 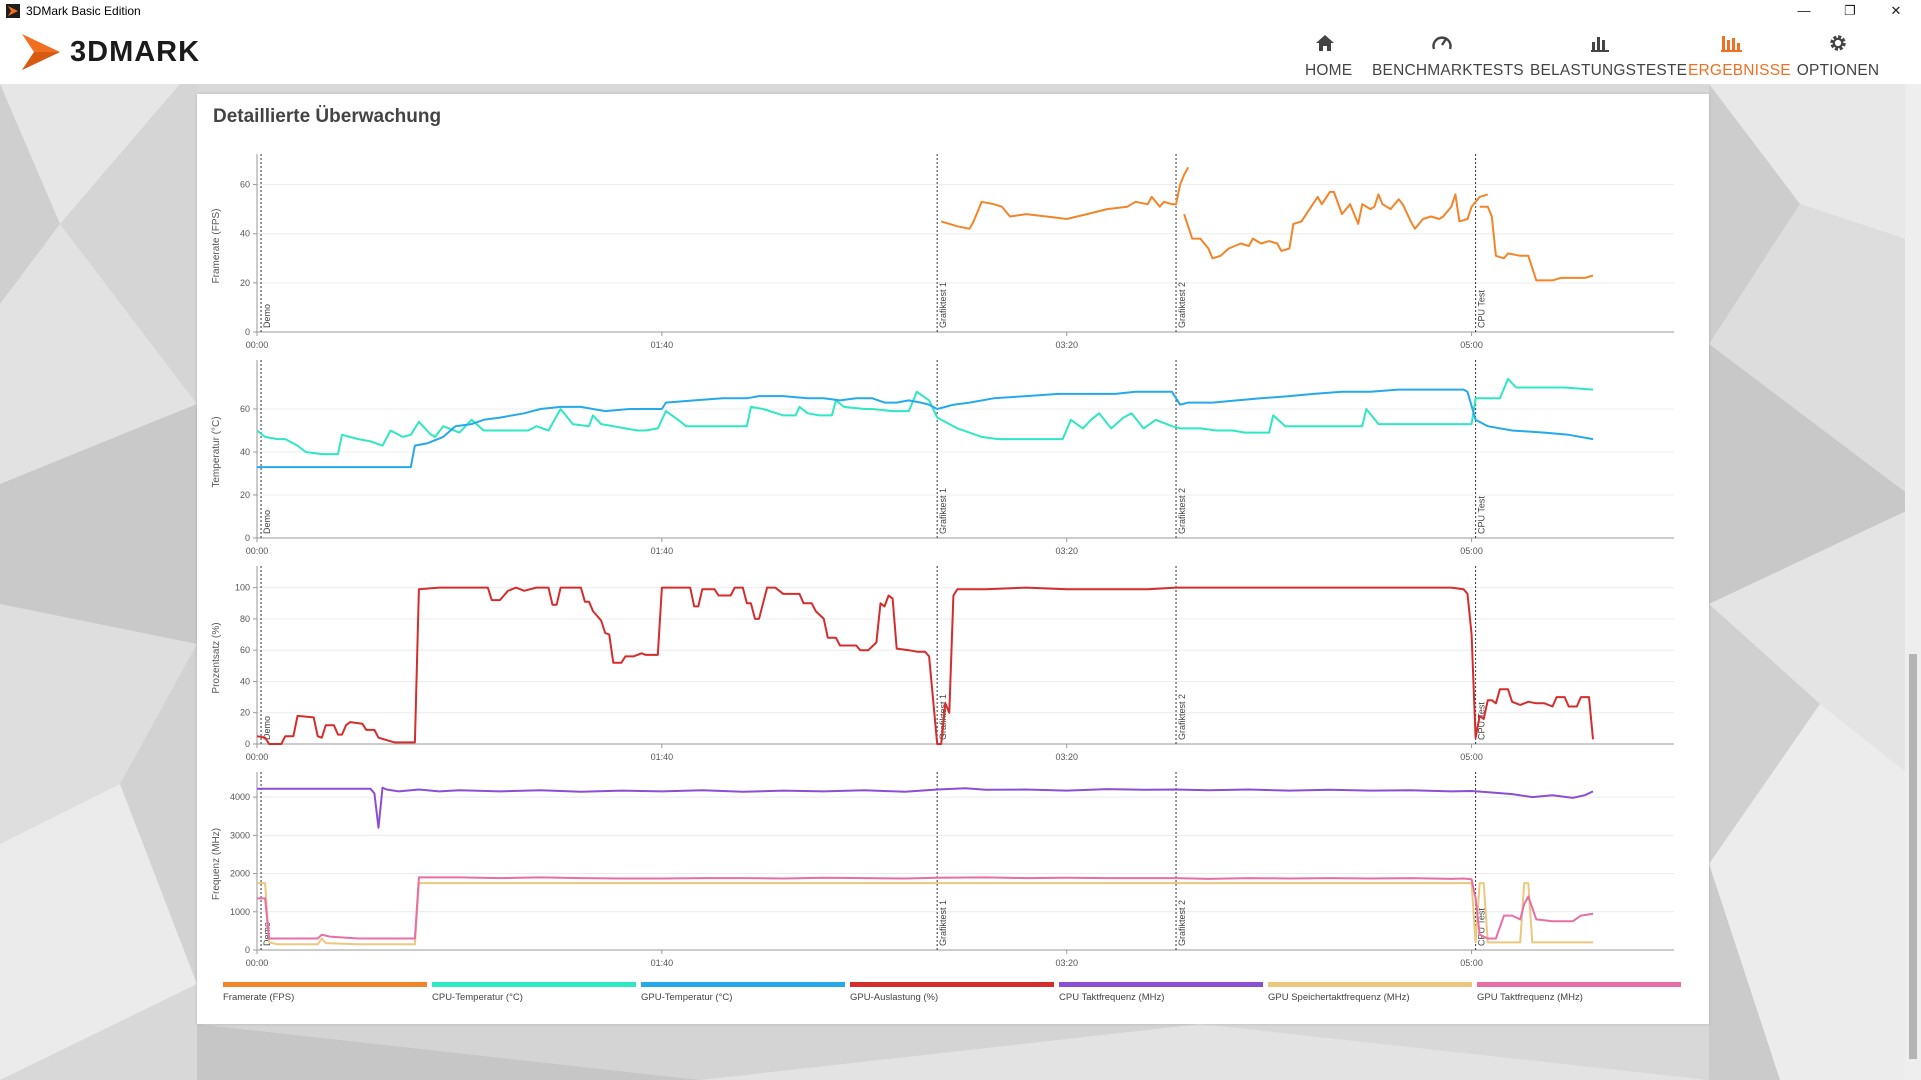 I want to click on page-scrollbar, so click(x=1913, y=582).